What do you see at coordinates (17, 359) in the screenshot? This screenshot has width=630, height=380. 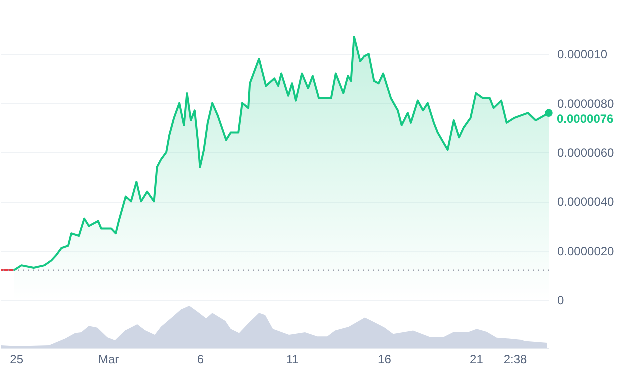 I see `x-tick-label: 25` at bounding box center [17, 359].